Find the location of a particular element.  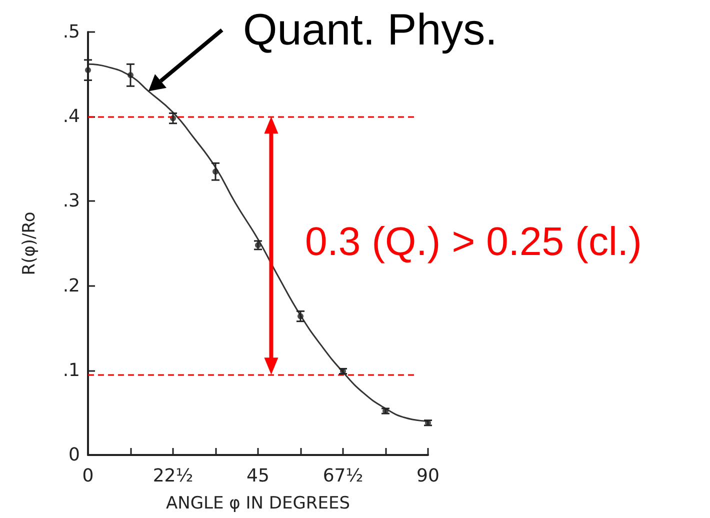

x-tick-label: 22½ is located at coordinates (173, 476).